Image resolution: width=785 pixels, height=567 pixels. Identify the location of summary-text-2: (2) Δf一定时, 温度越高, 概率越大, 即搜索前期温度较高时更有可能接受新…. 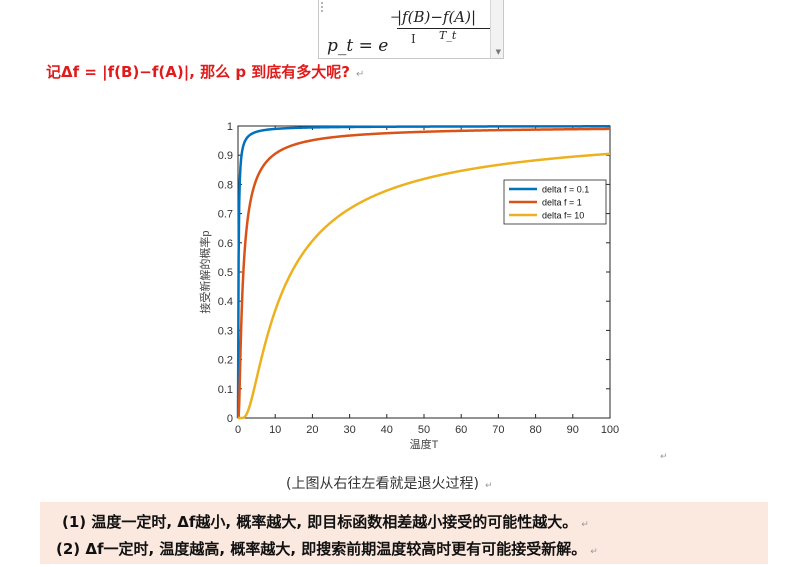
(321, 549).